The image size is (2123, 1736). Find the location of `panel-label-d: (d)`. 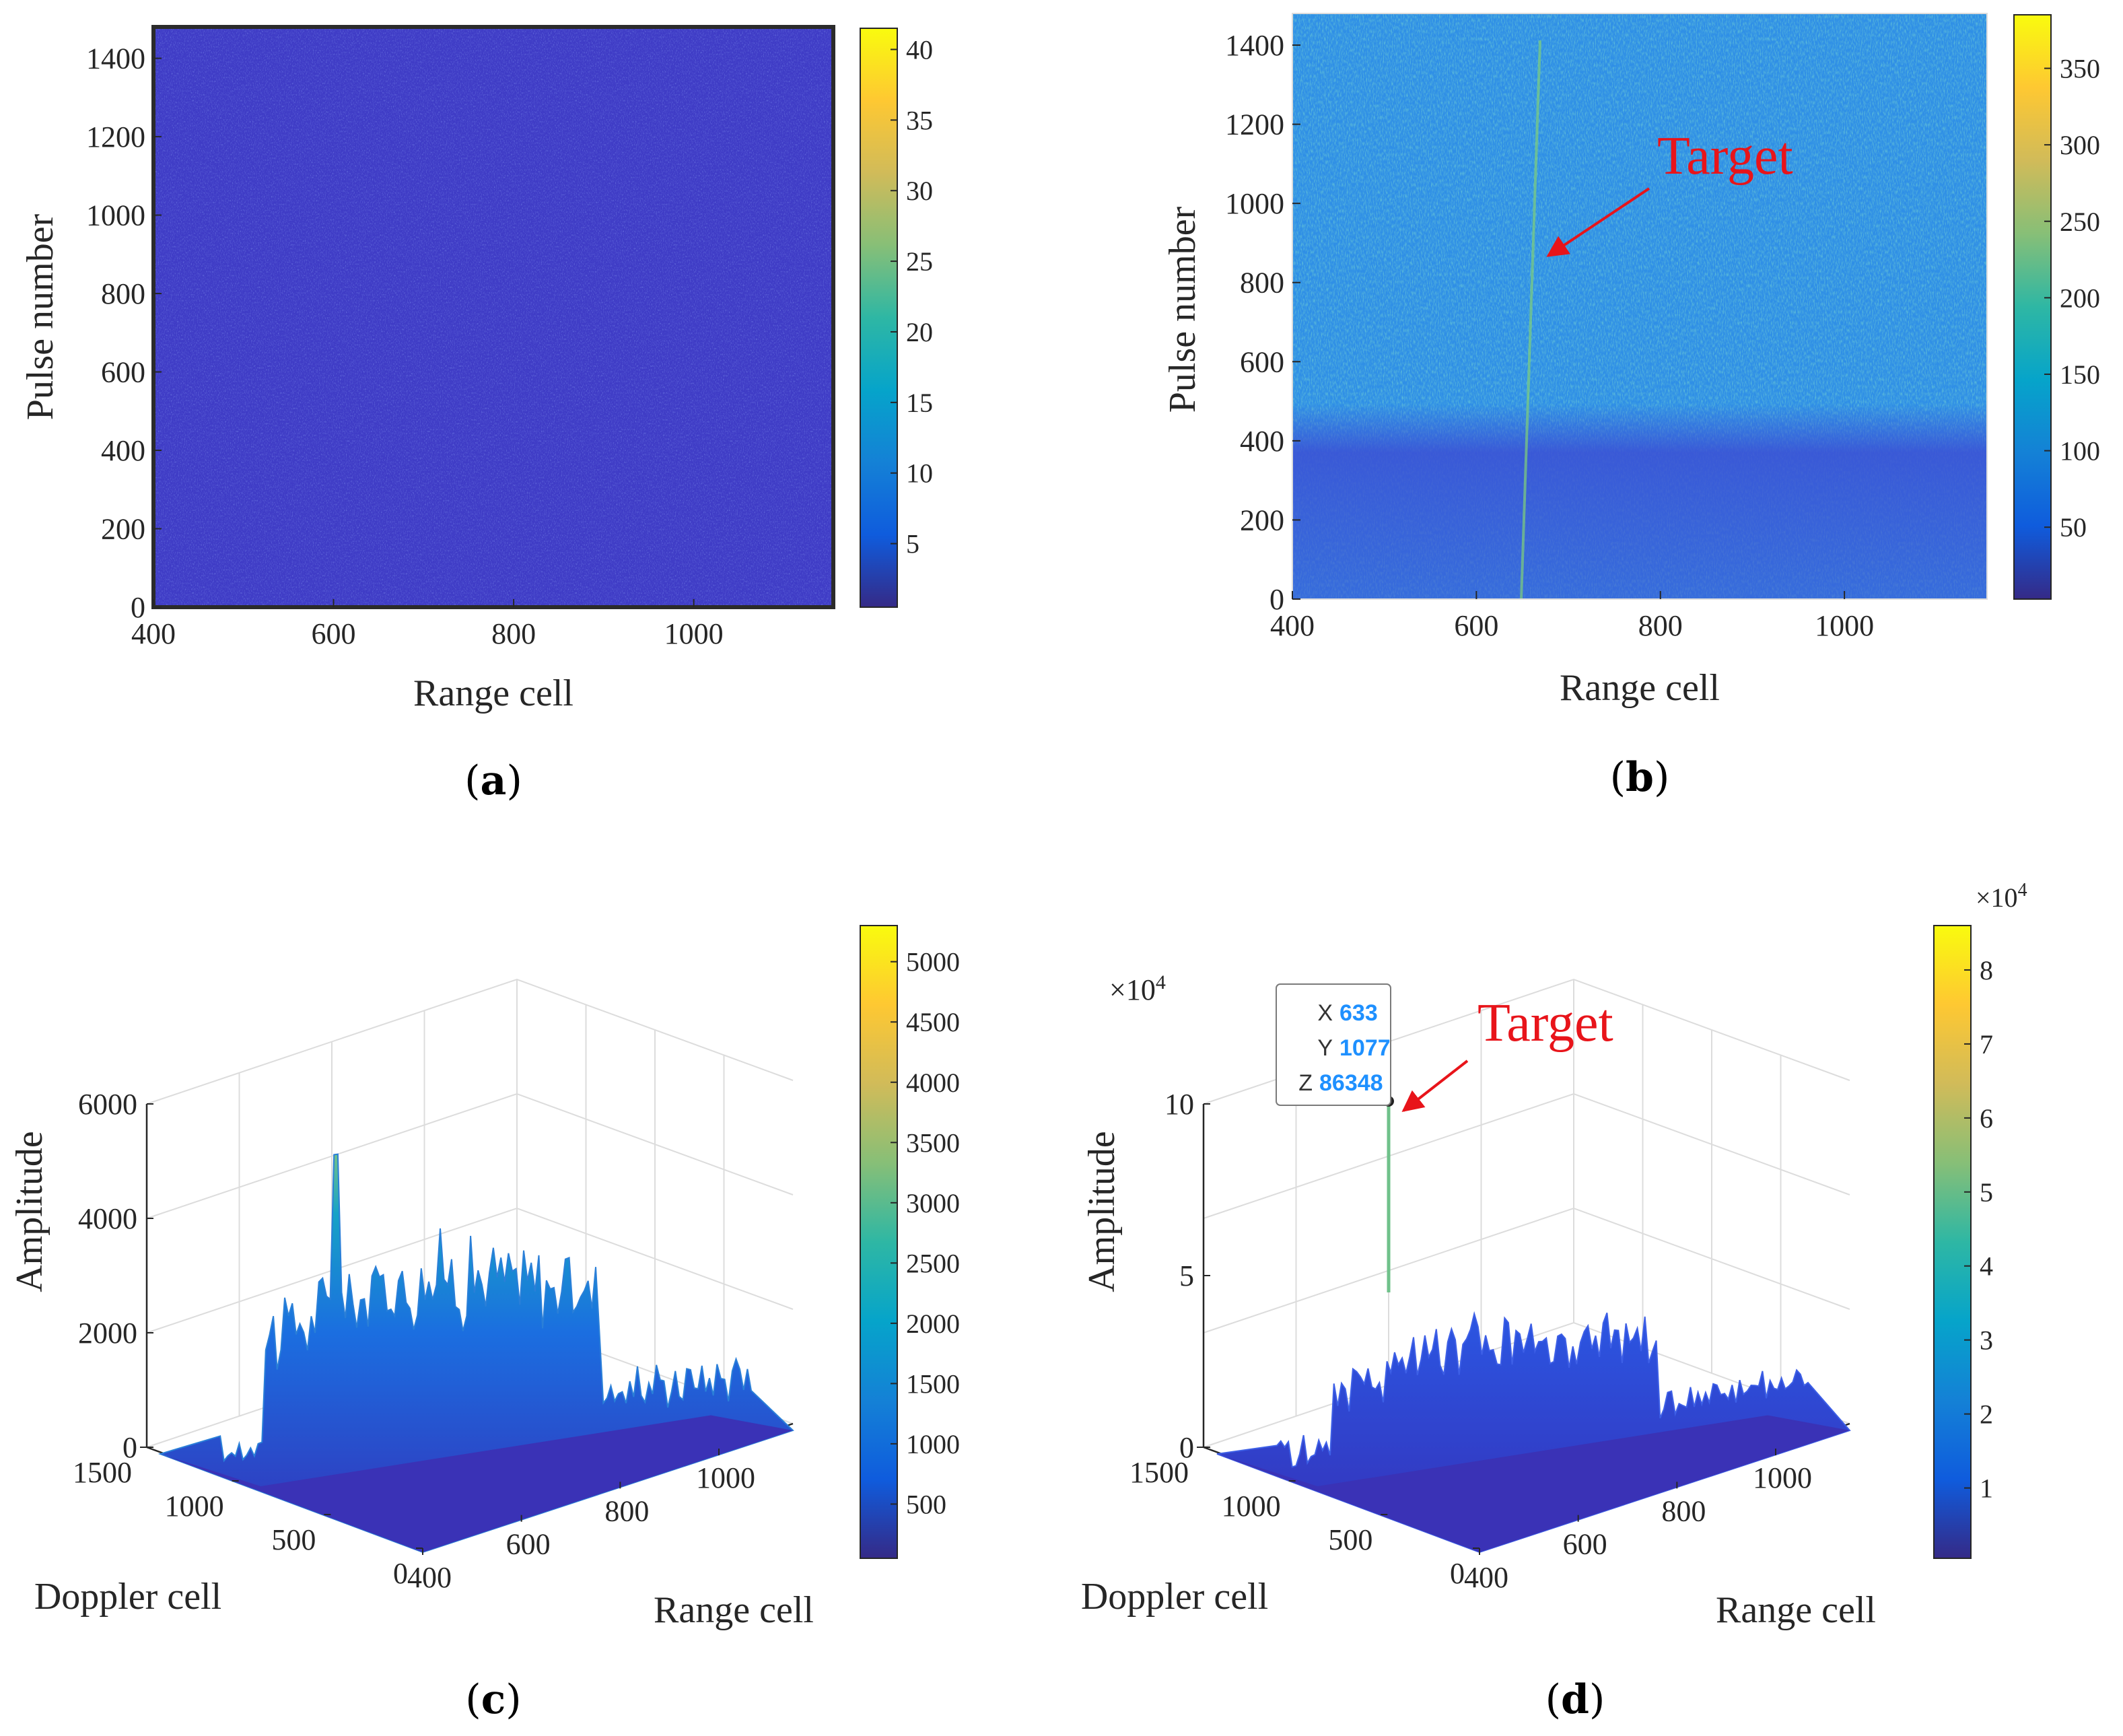

panel-label-d: (d) is located at coordinates (1575, 1699).